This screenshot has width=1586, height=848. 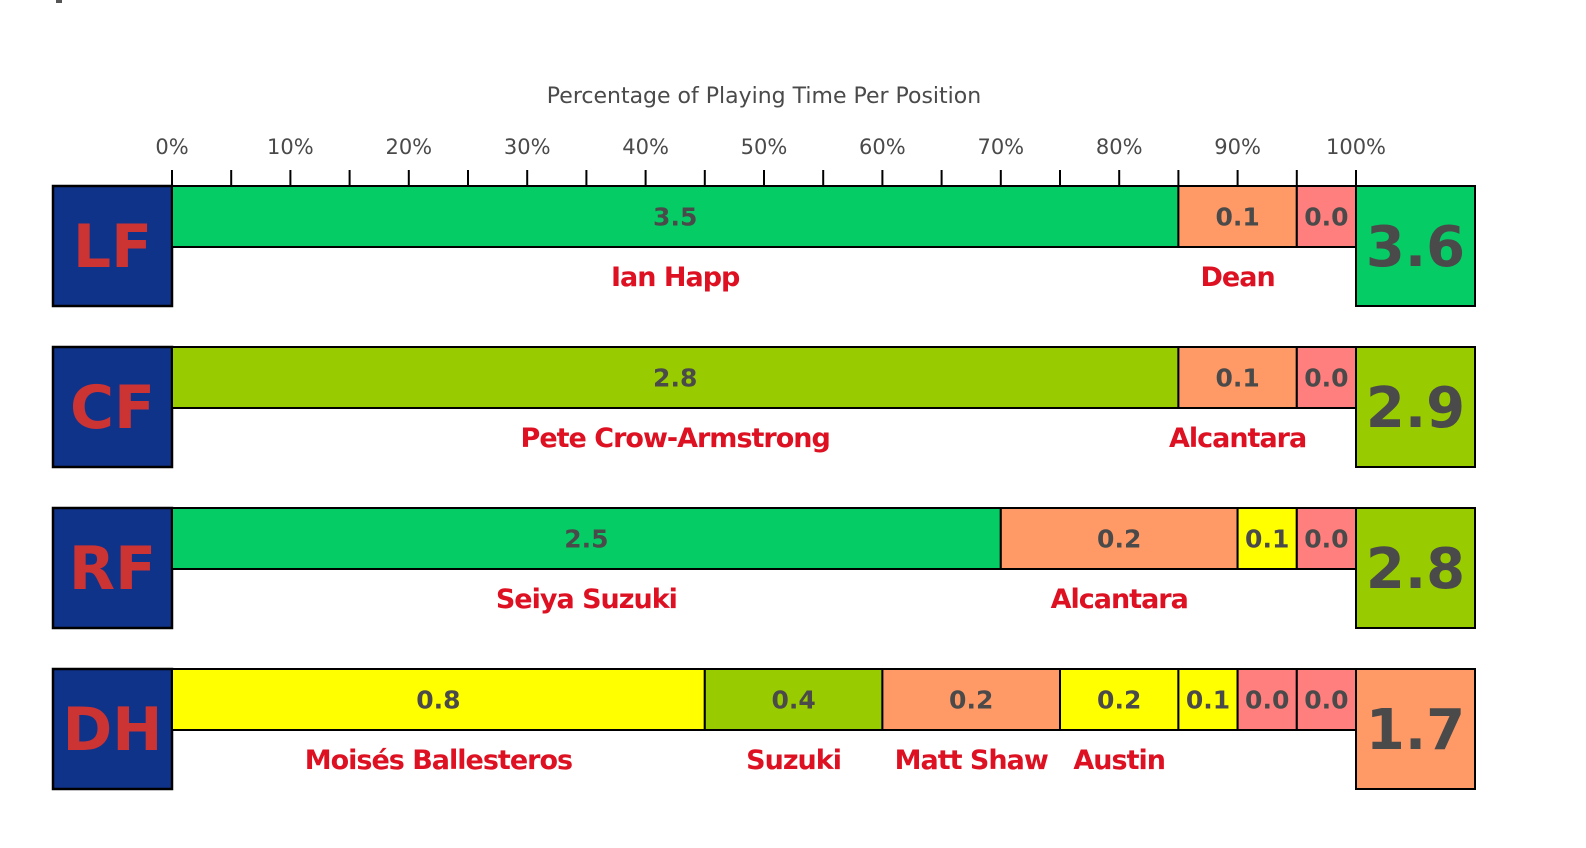 What do you see at coordinates (764, 147) in the screenshot?
I see `x-tick-label: 50%` at bounding box center [764, 147].